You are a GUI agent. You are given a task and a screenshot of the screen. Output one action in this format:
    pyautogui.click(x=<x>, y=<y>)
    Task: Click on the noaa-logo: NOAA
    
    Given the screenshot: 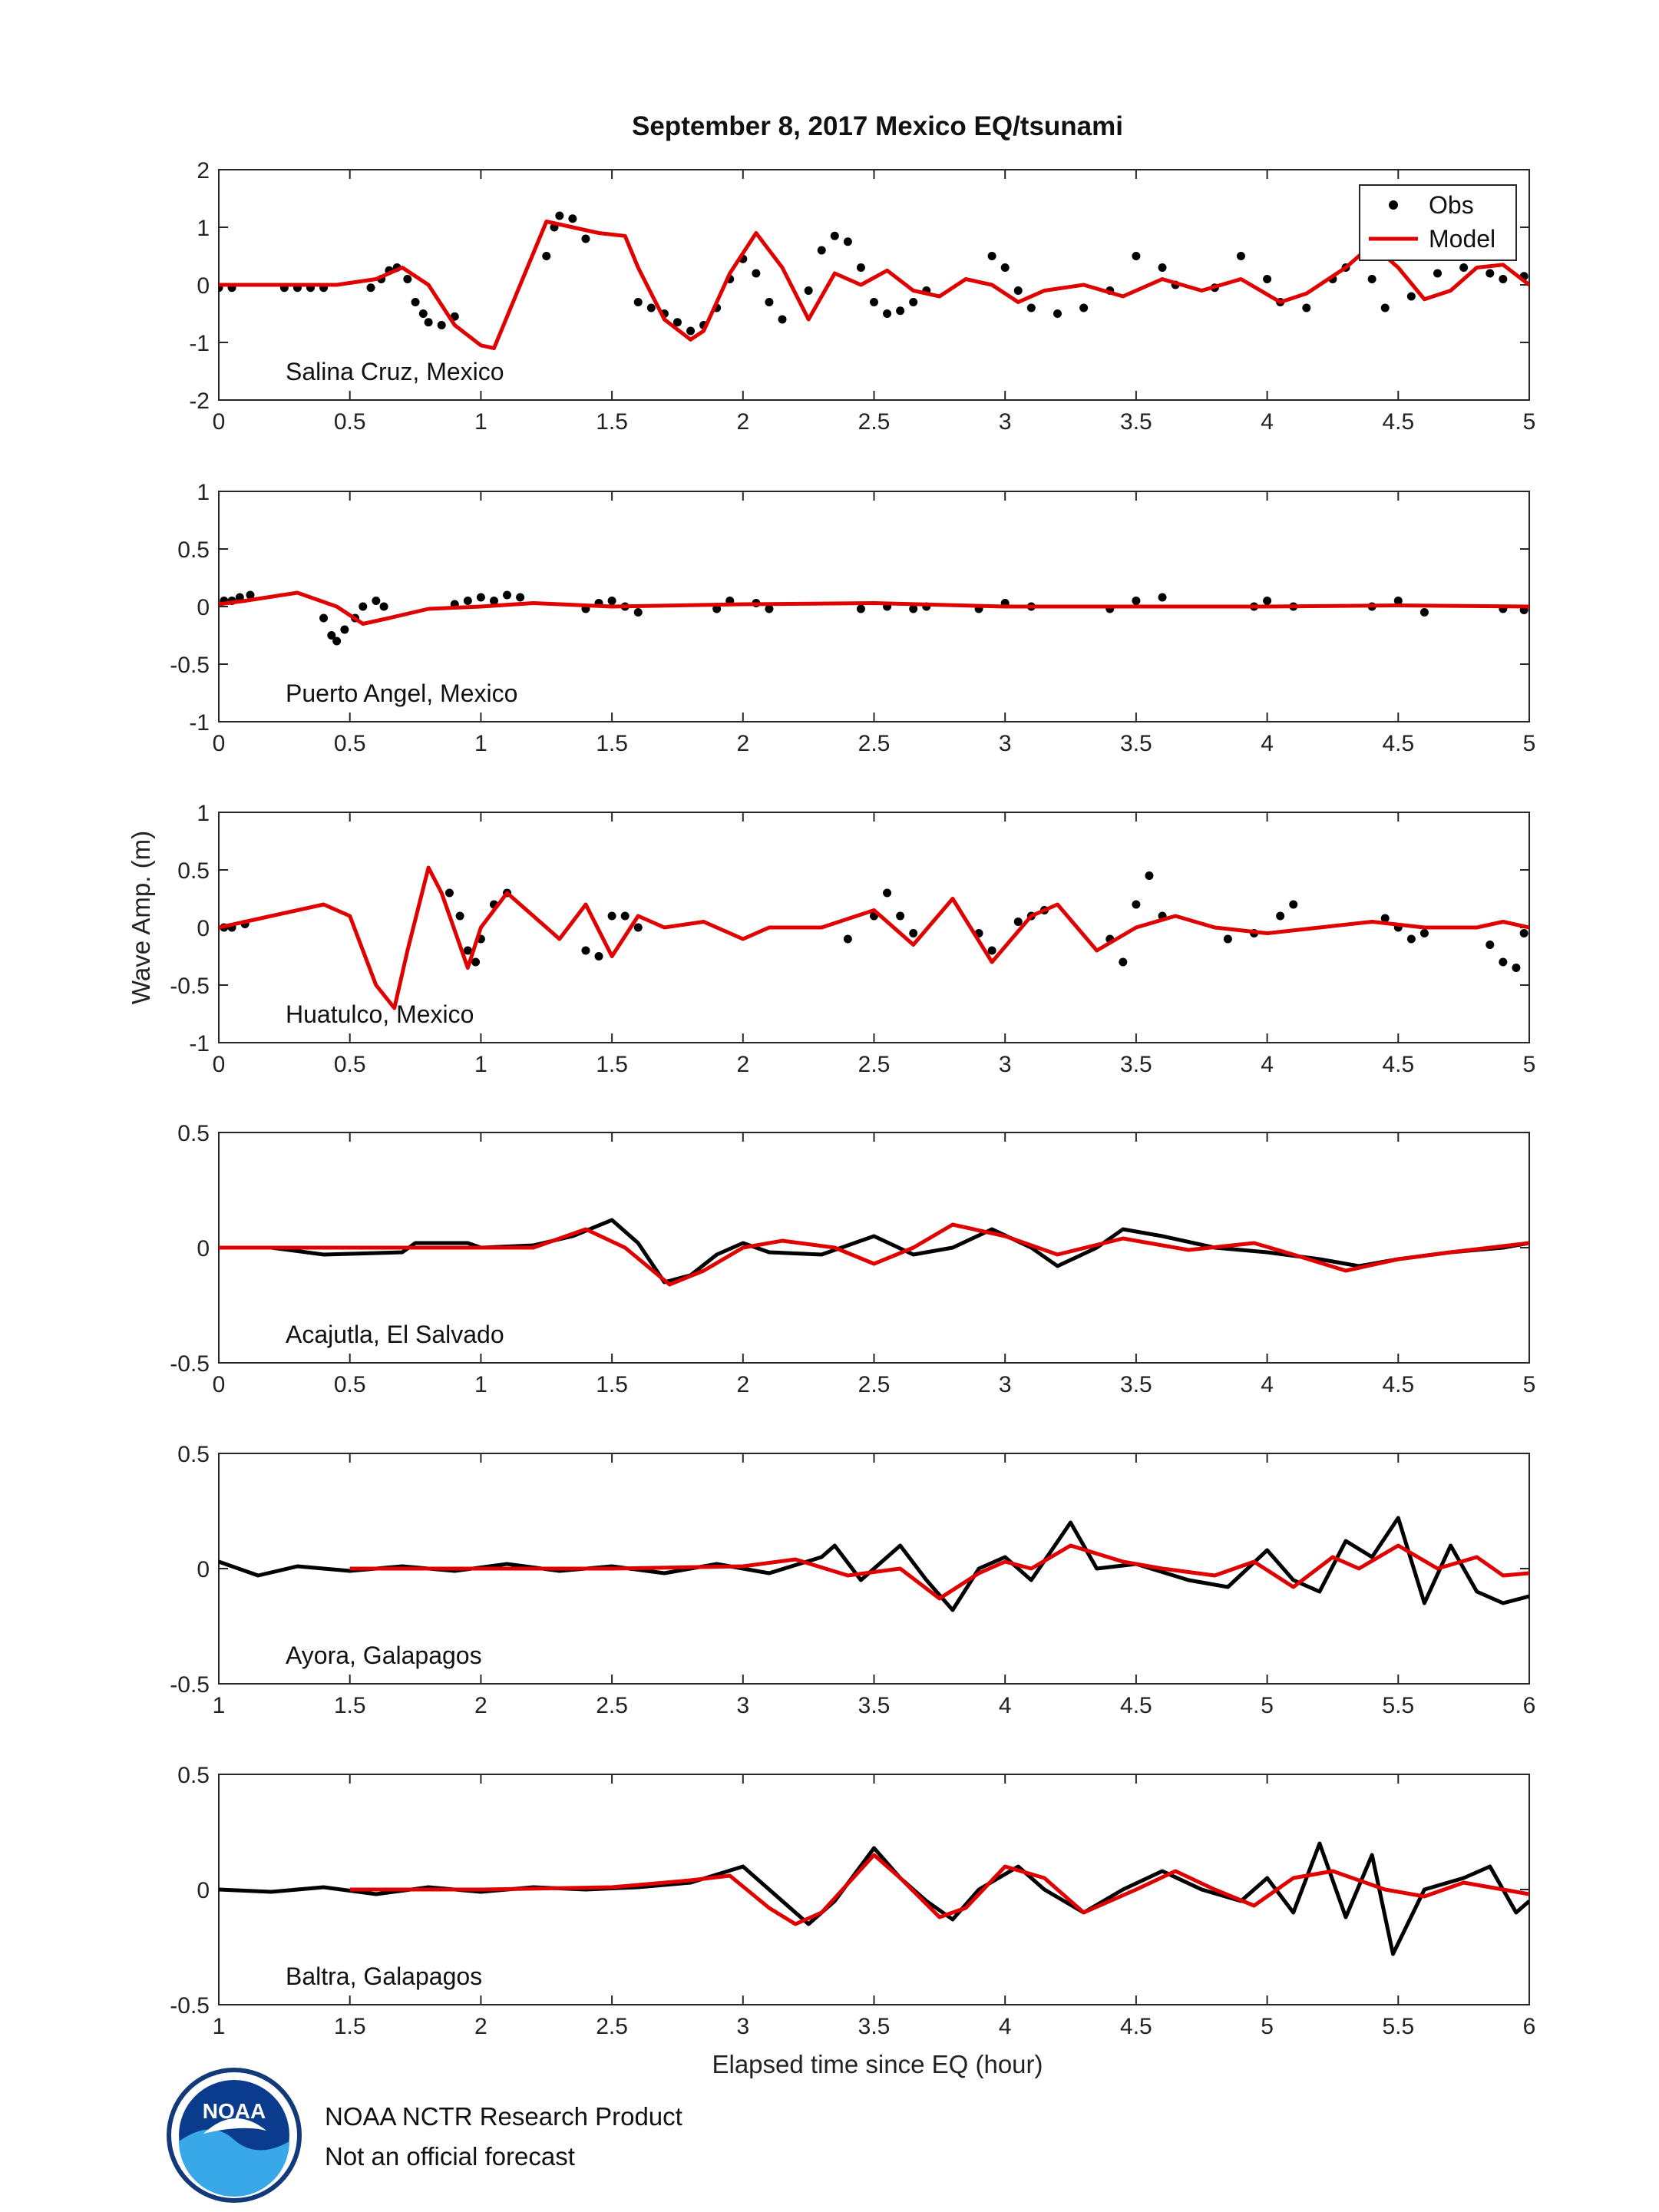 What is the action you would take?
    pyautogui.click(x=234, y=2135)
    